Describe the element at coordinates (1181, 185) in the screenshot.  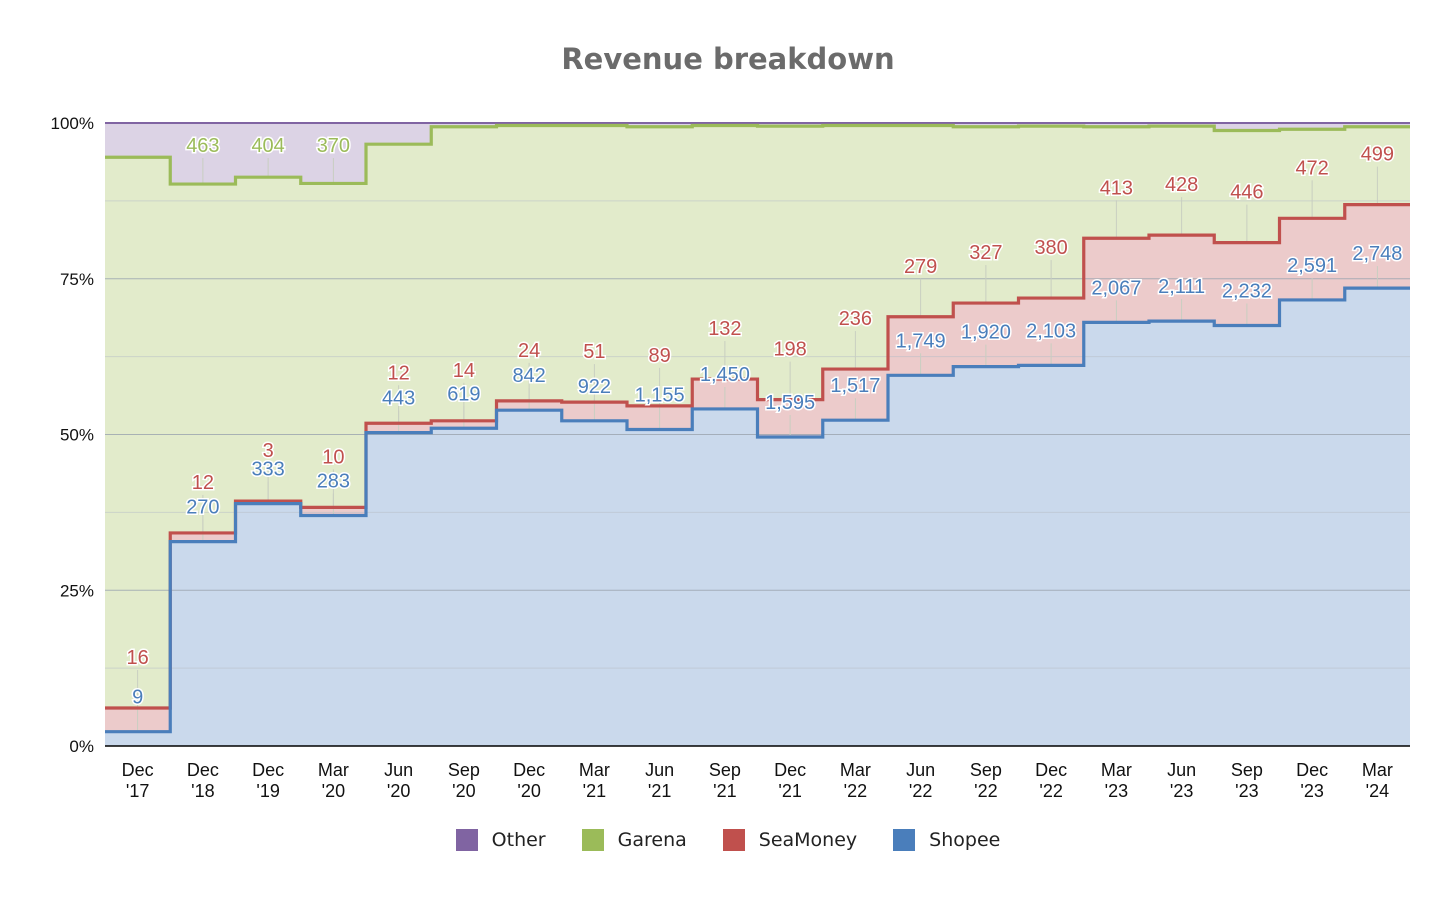
I see `data-label-seamoney: 428` at that location.